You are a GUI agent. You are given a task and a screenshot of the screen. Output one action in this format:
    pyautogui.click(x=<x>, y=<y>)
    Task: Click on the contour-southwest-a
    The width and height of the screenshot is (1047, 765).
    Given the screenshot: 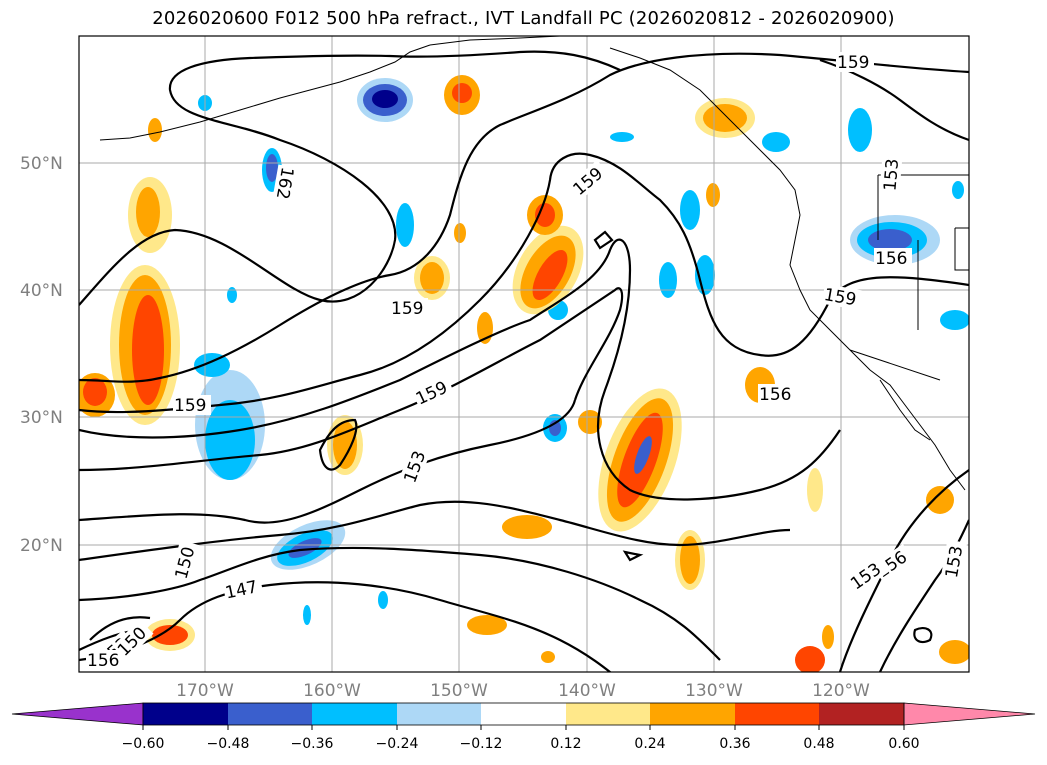 What is the action you would take?
    pyautogui.click(x=120, y=628)
    